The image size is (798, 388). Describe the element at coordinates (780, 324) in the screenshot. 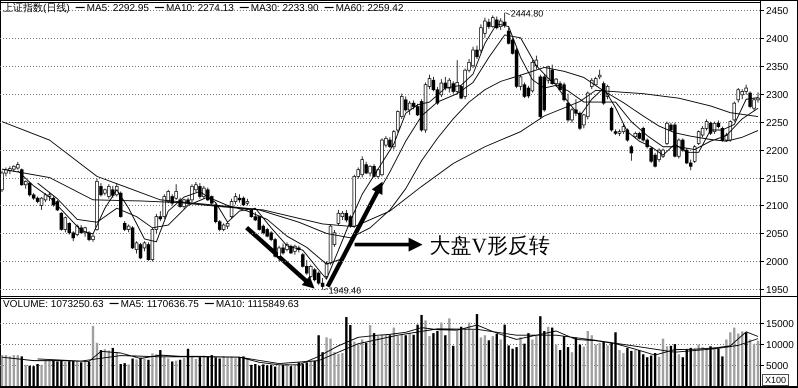

I see `y-tick-label: 15000` at that location.